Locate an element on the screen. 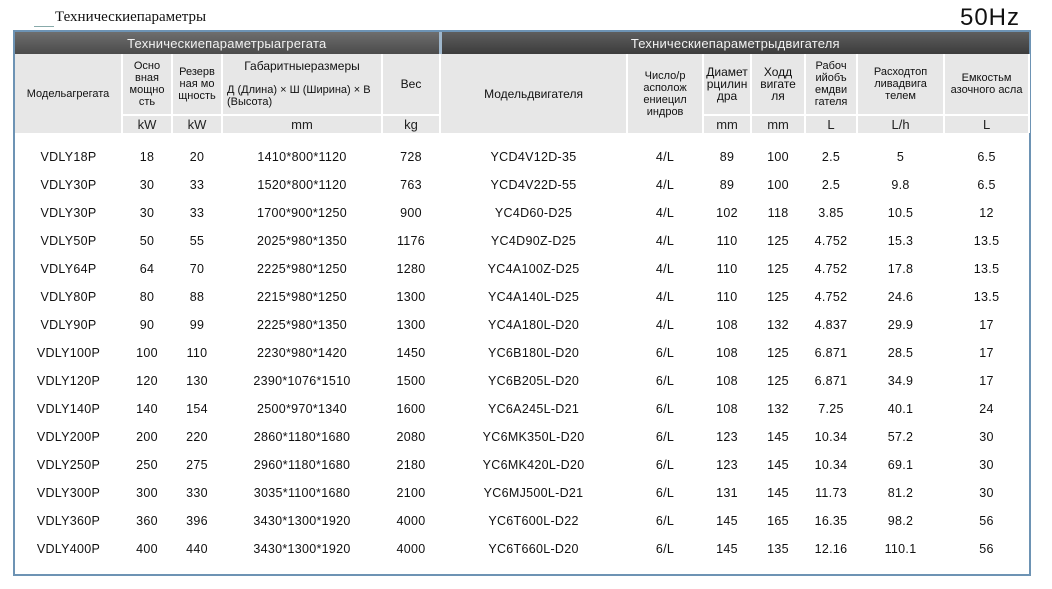  cell-oil: 30 is located at coordinates (986, 465).